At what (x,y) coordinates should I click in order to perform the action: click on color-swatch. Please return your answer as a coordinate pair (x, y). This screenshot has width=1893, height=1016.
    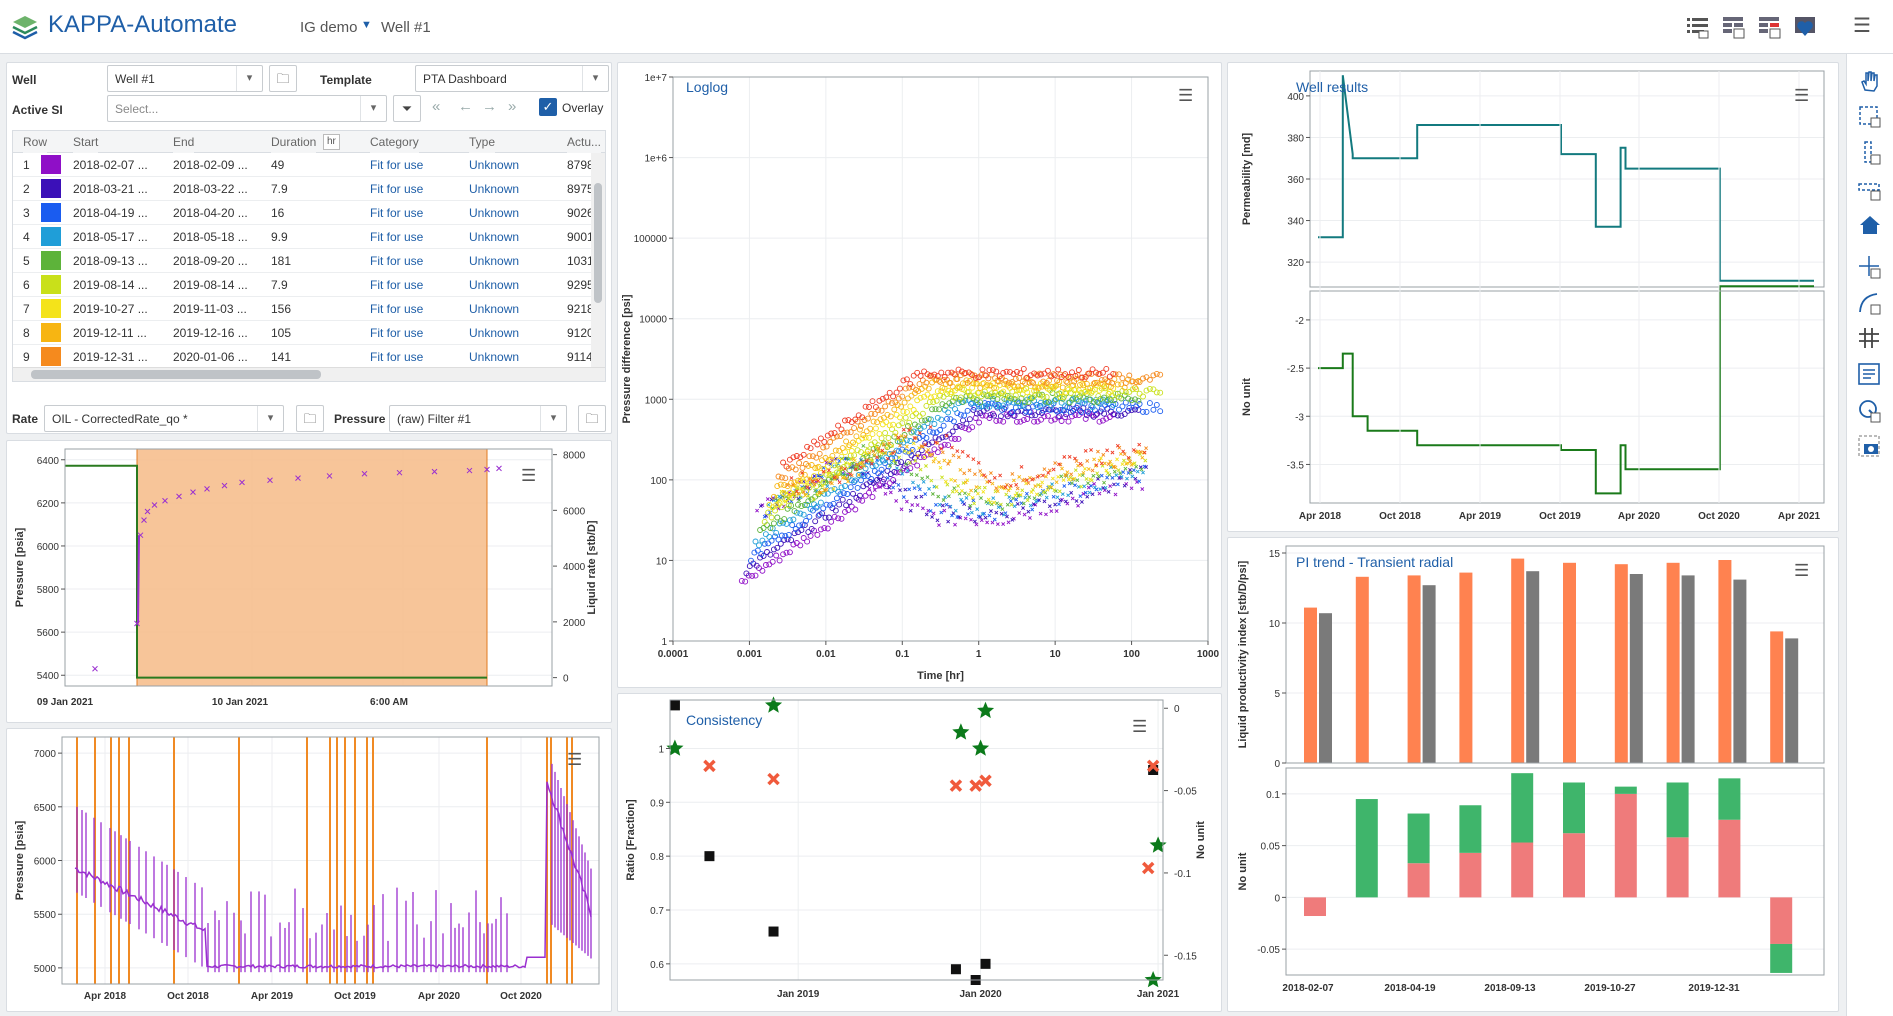
    Looking at the image, I should click on (51, 260).